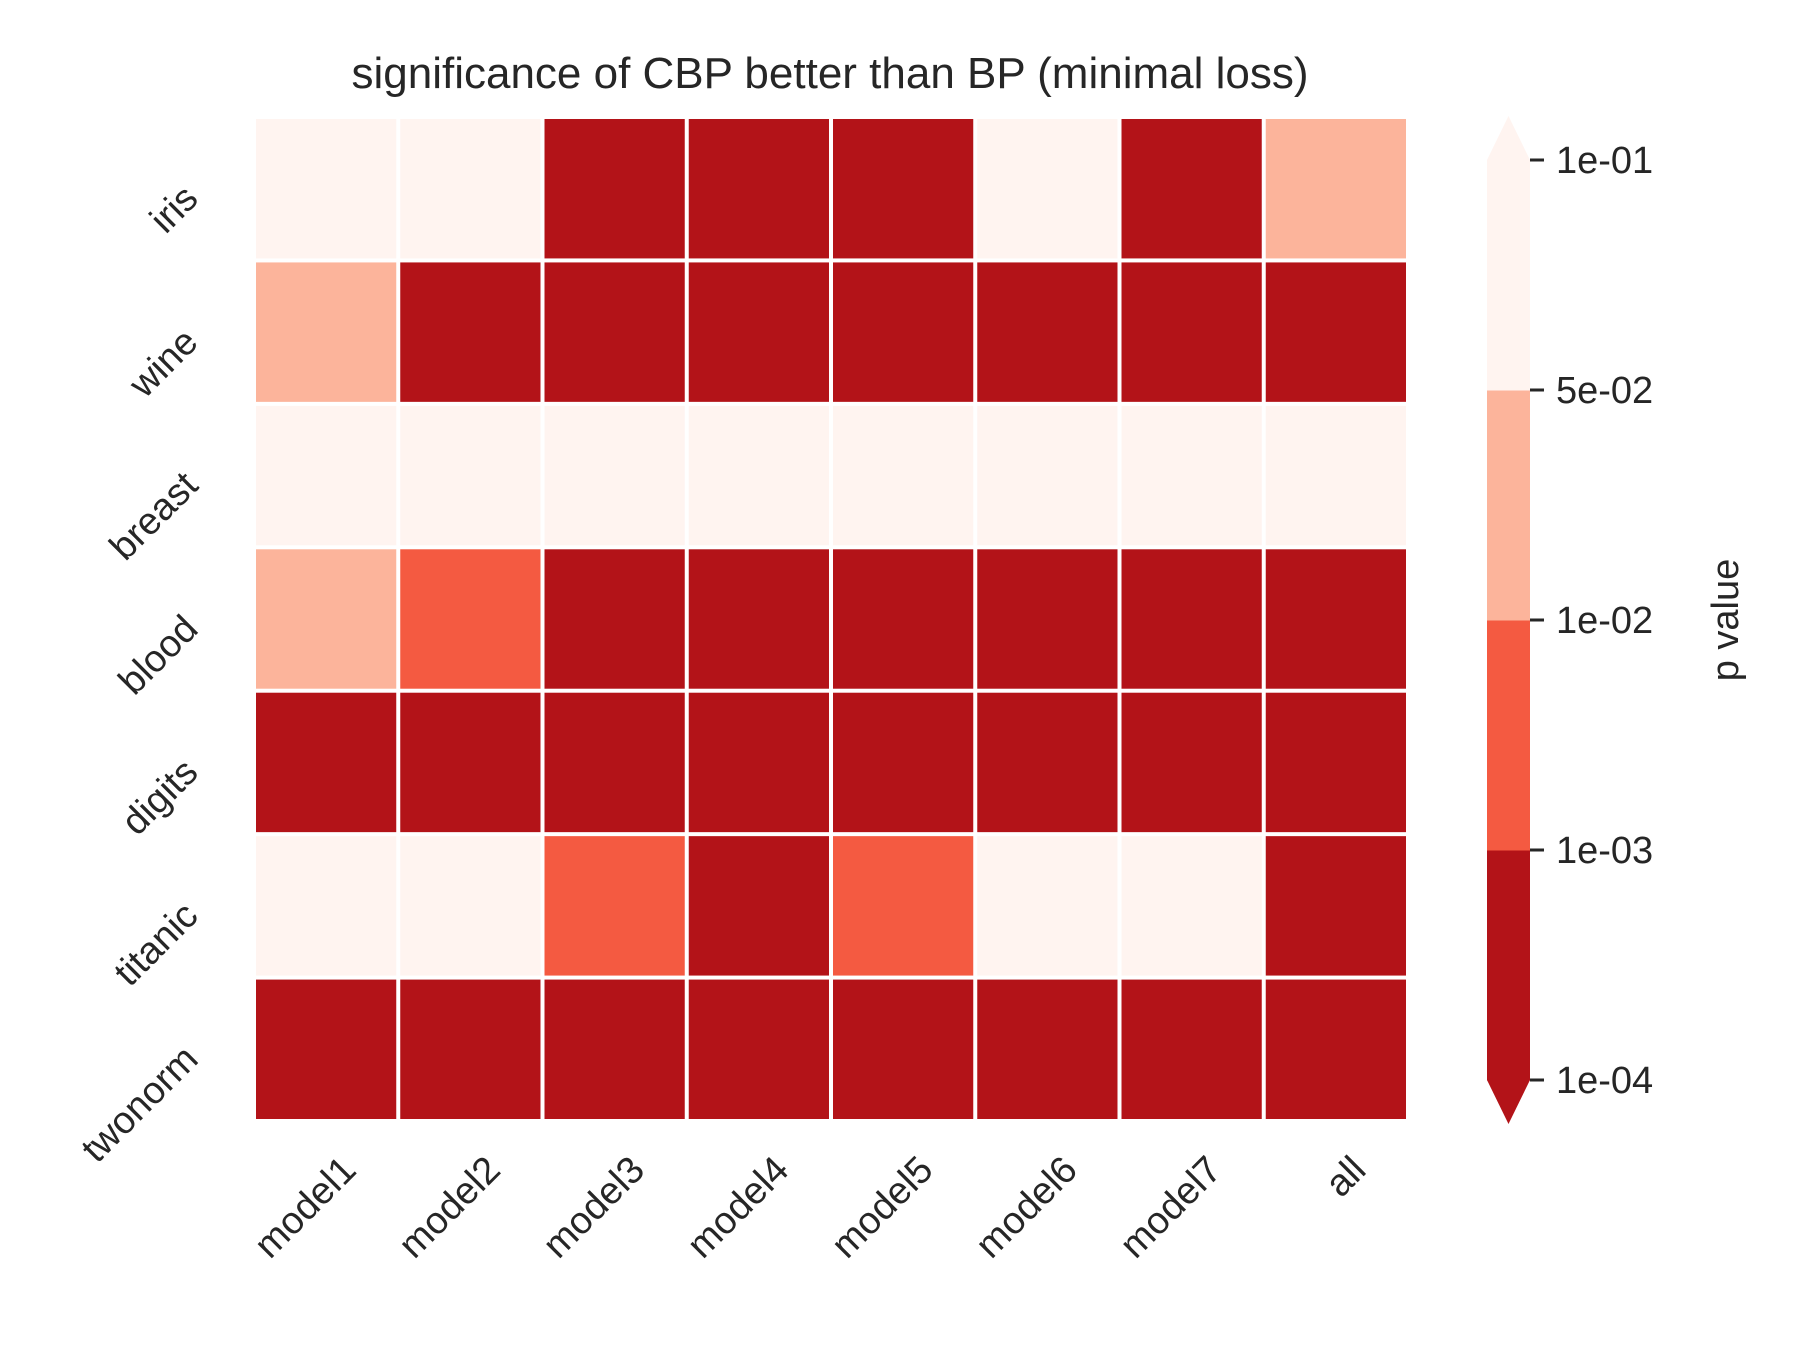 This screenshot has height=1355, width=1800. I want to click on row-label-breast: breast, so click(154, 516).